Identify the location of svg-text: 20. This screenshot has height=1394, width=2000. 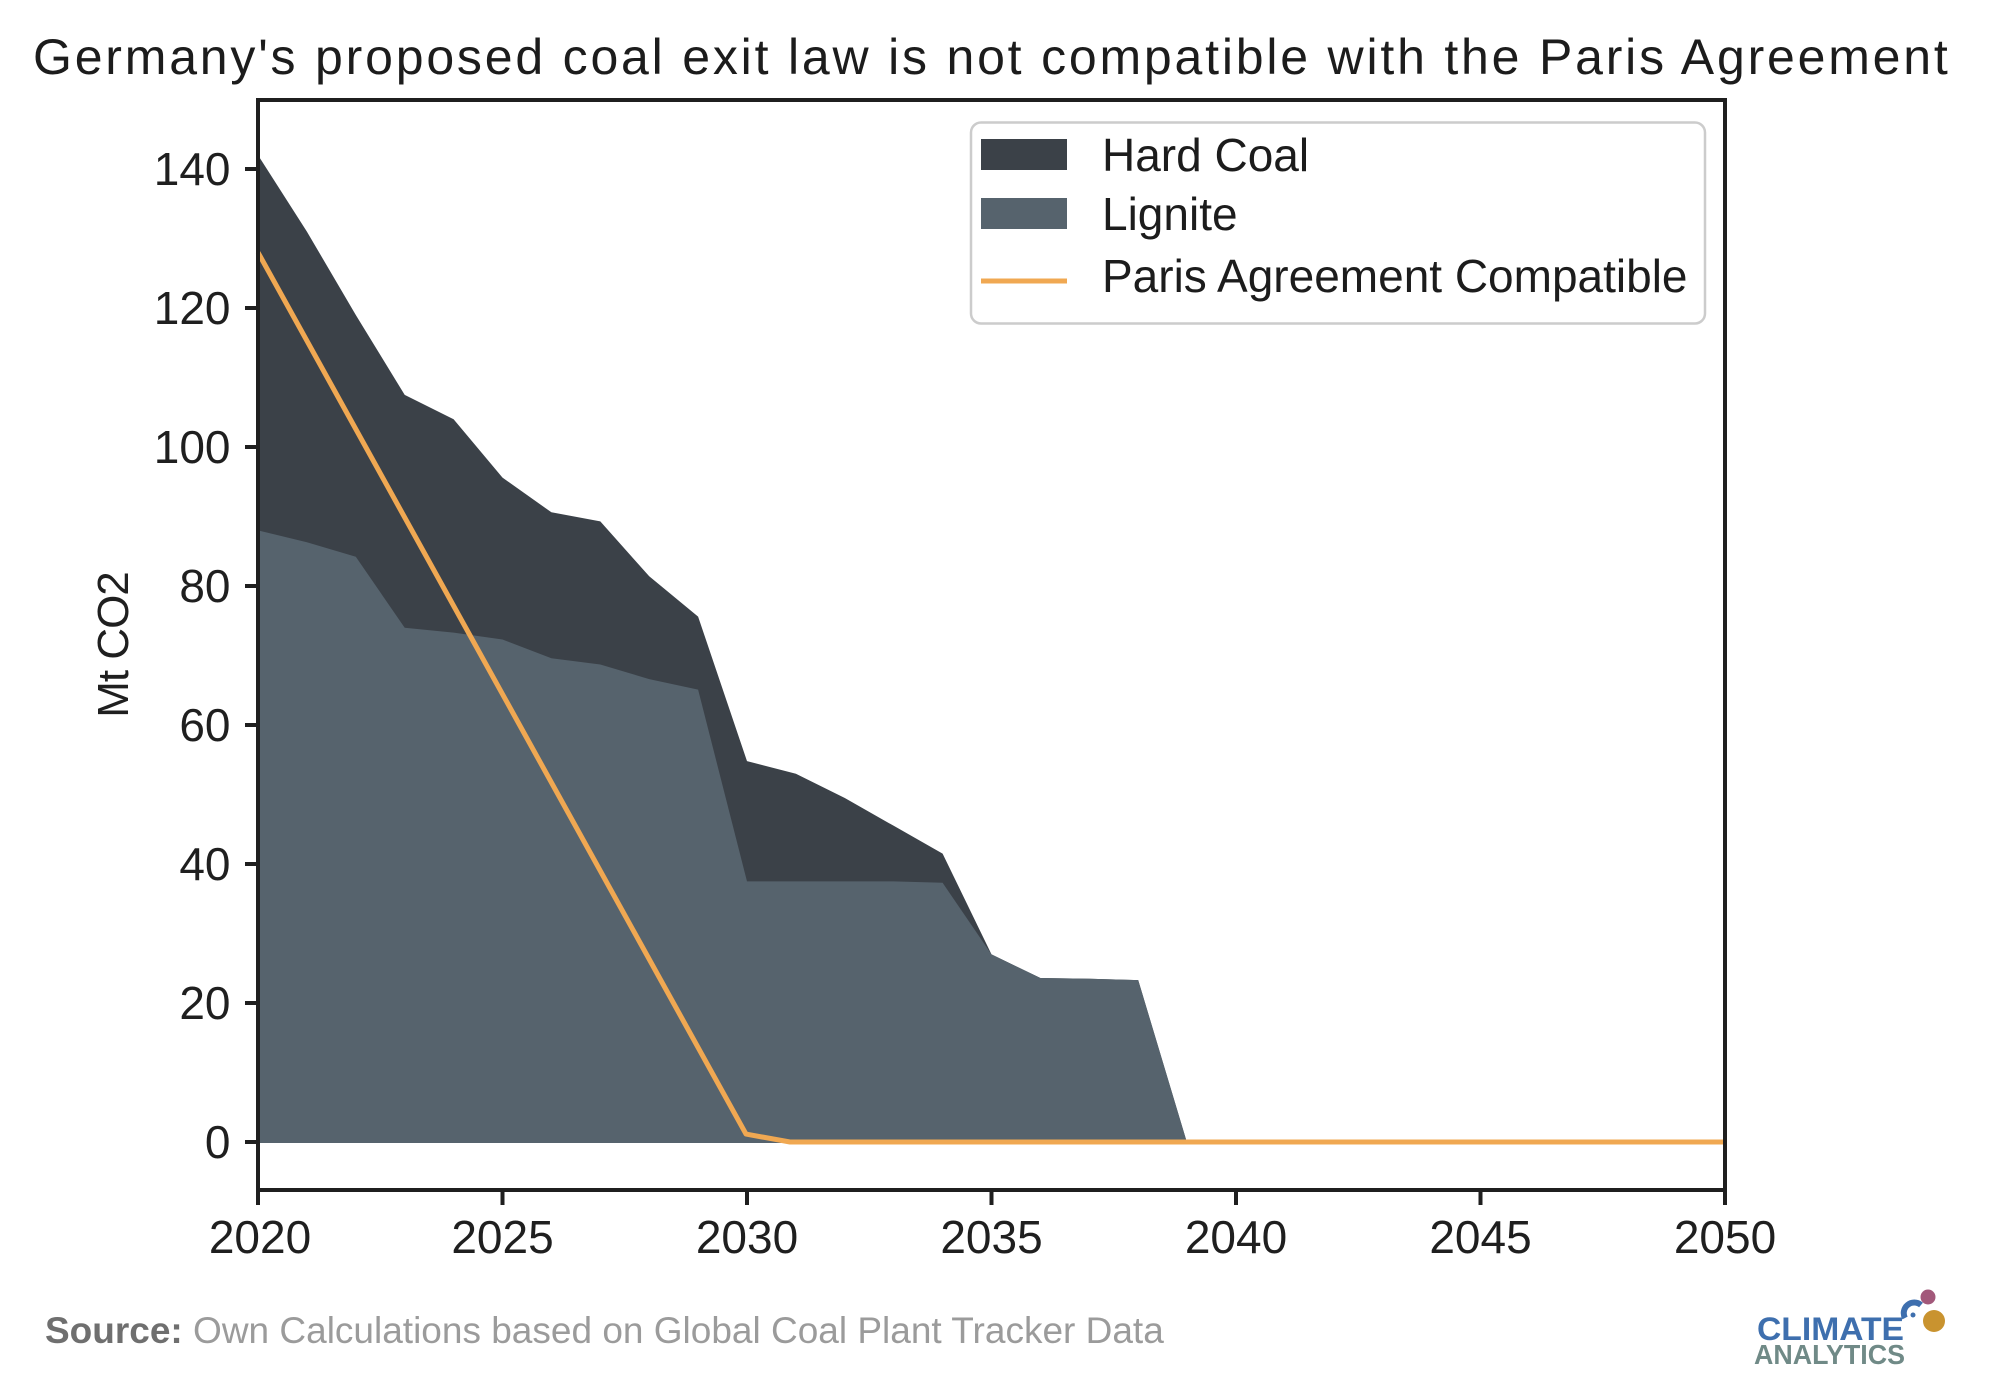
(204, 1003).